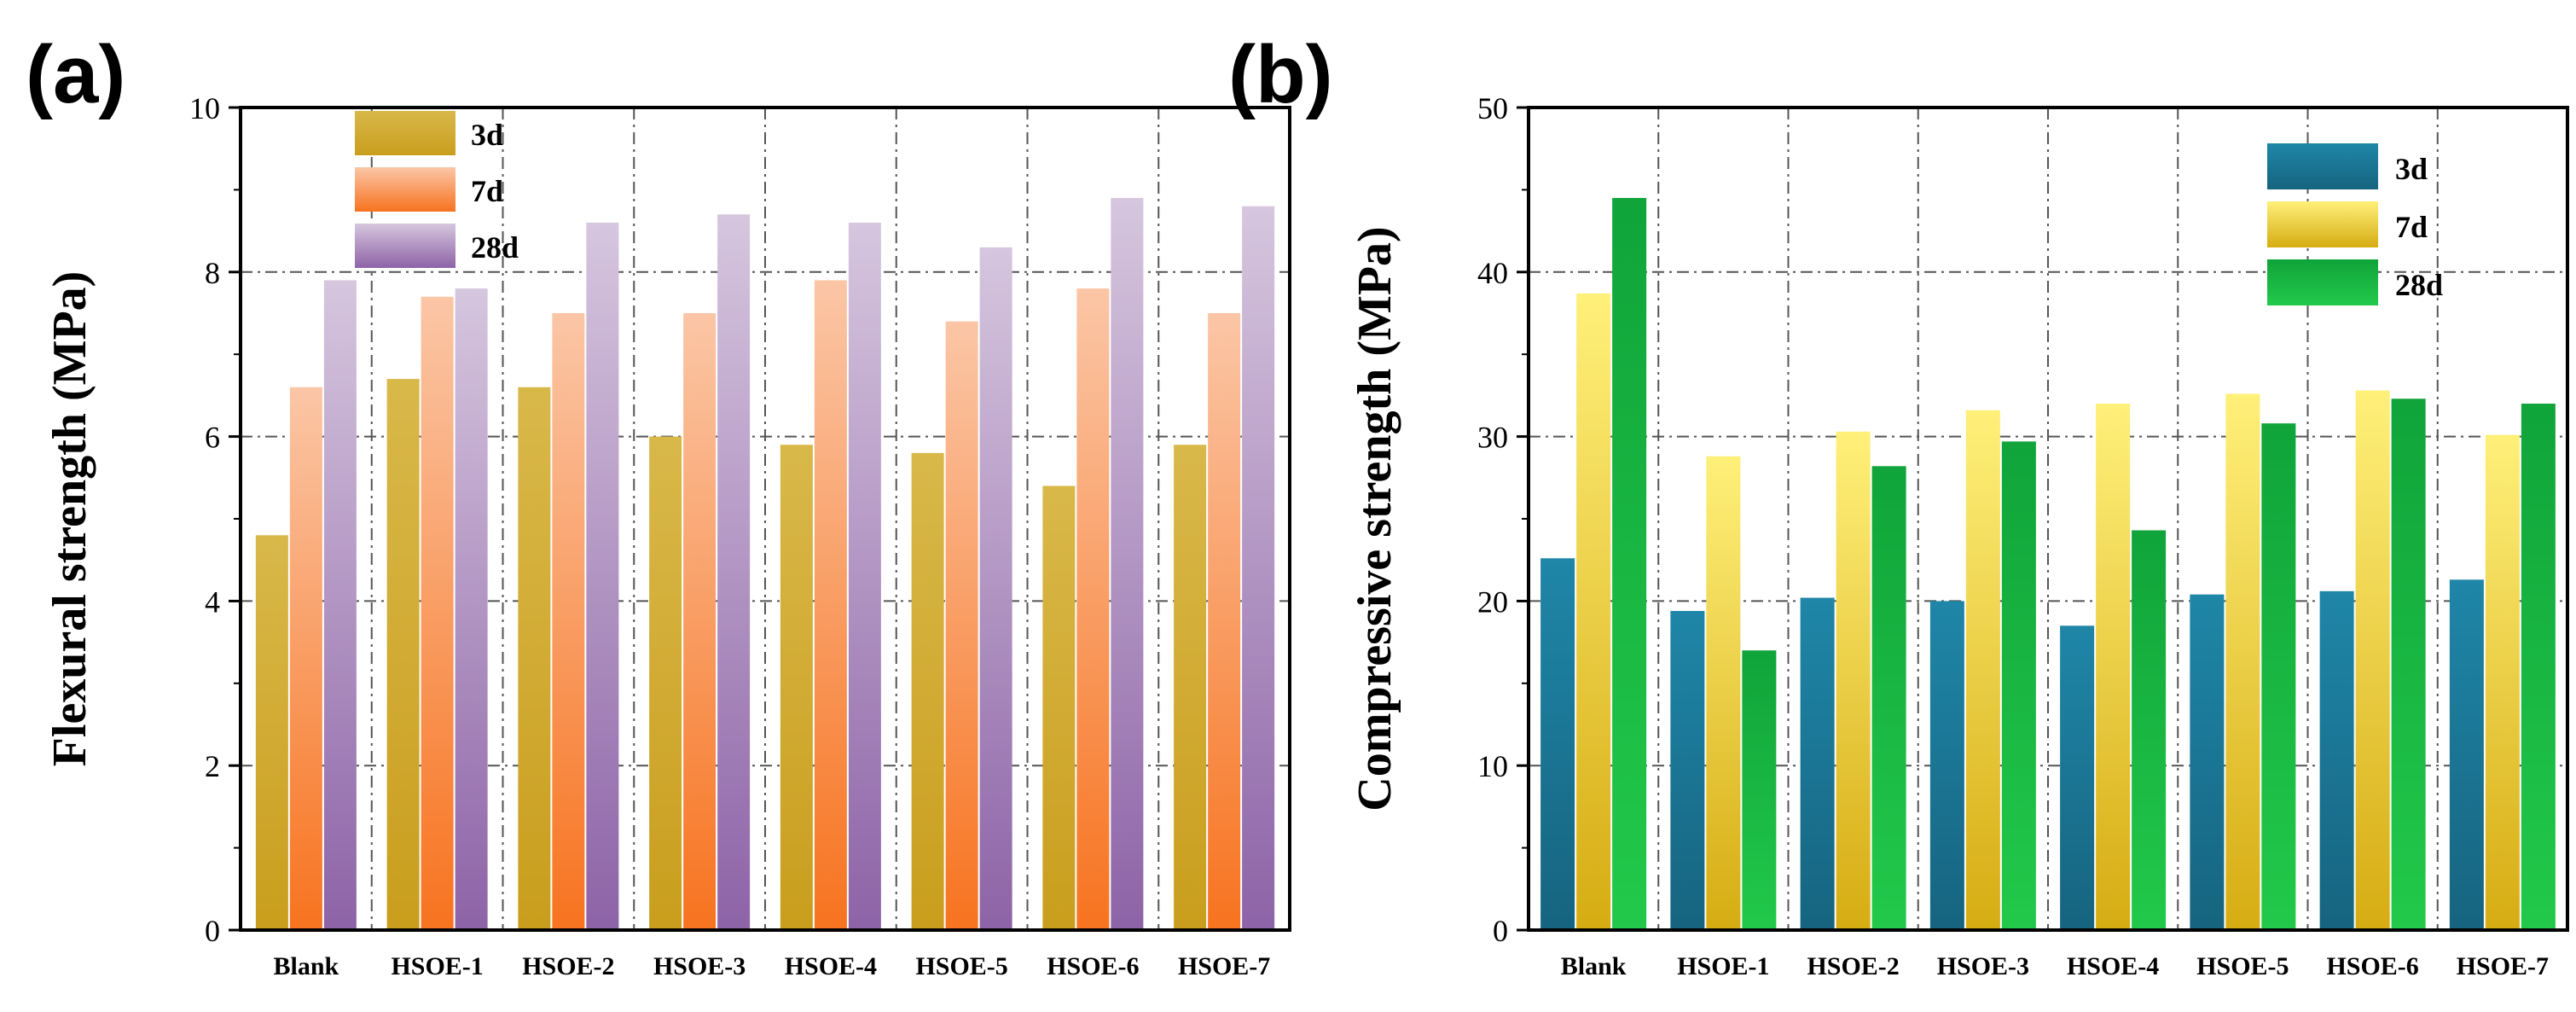 Image resolution: width=2576 pixels, height=1012 pixels. I want to click on y-axis-title: Flexural strength (MPa), so click(70, 519).